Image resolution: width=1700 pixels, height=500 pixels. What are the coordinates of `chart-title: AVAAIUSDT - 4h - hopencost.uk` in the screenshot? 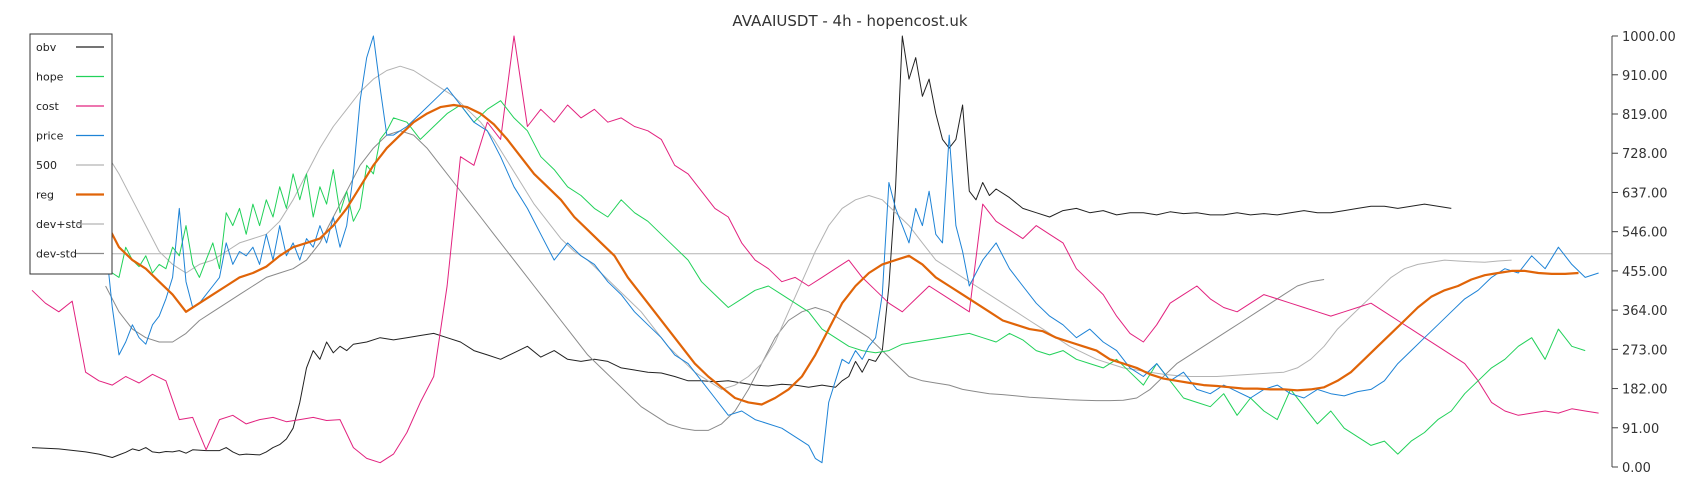 It's located at (849, 21).